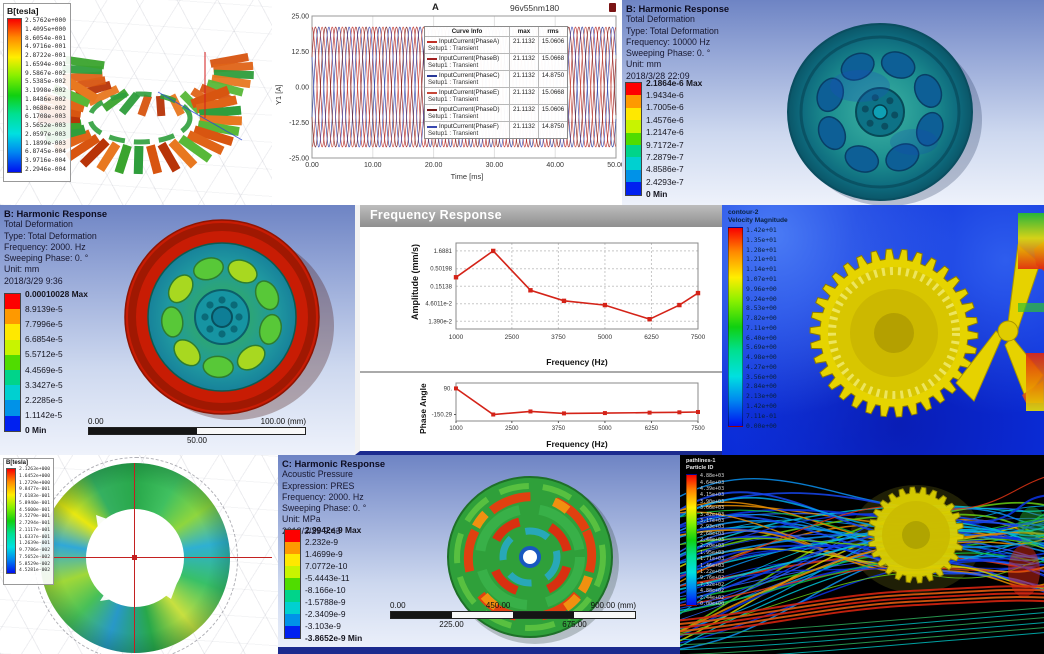 Image resolution: width=1044 pixels, height=654 pixels. I want to click on plot-divider, so click(541, 372).